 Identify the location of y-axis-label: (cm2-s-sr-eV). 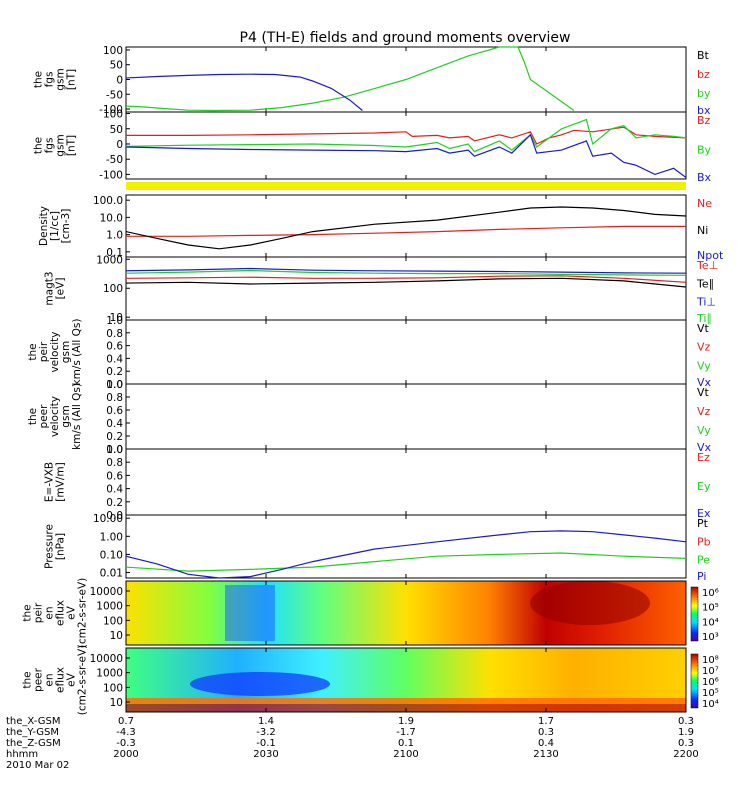
(83, 680).